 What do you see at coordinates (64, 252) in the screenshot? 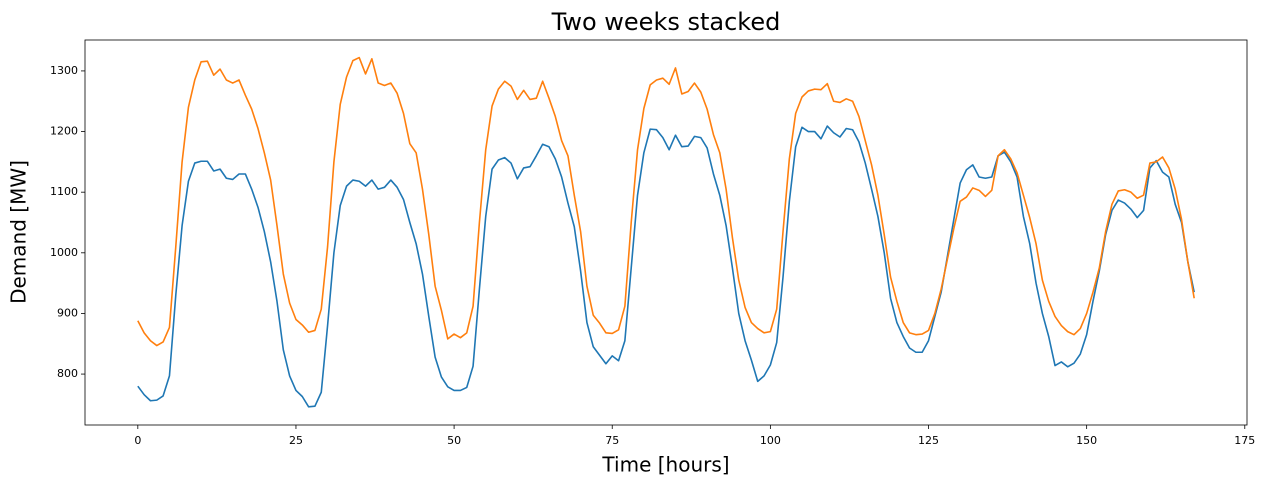
I see `y-tick-label: 1000` at bounding box center [64, 252].